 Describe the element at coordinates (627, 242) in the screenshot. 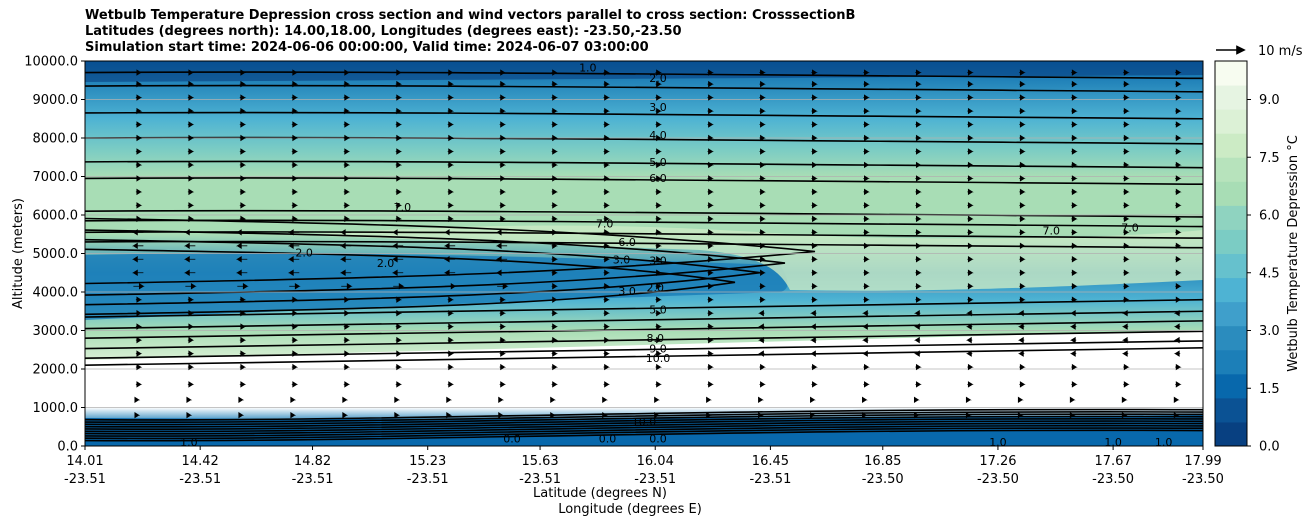

I see `contour-label: 6.0` at that location.